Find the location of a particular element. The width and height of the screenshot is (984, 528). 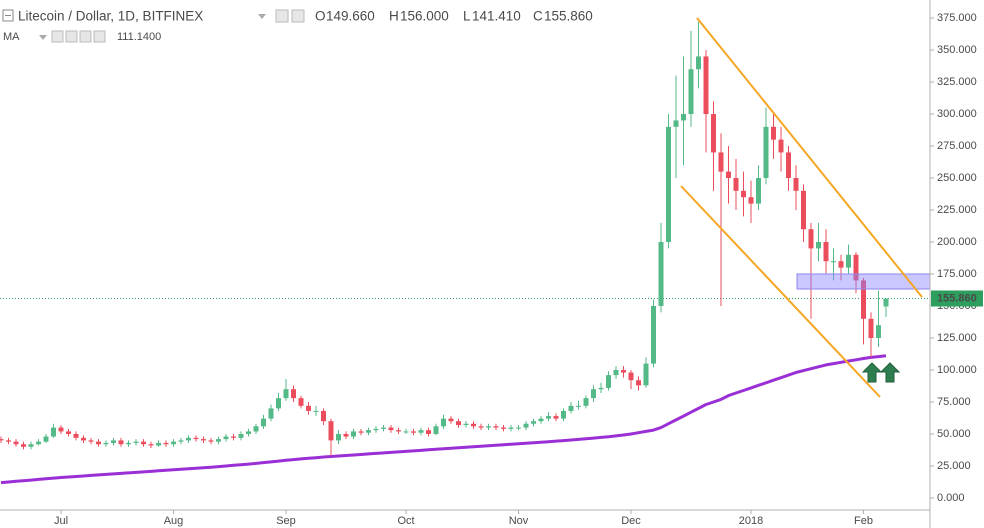

y-tick-label: 250.000 is located at coordinates (957, 178).